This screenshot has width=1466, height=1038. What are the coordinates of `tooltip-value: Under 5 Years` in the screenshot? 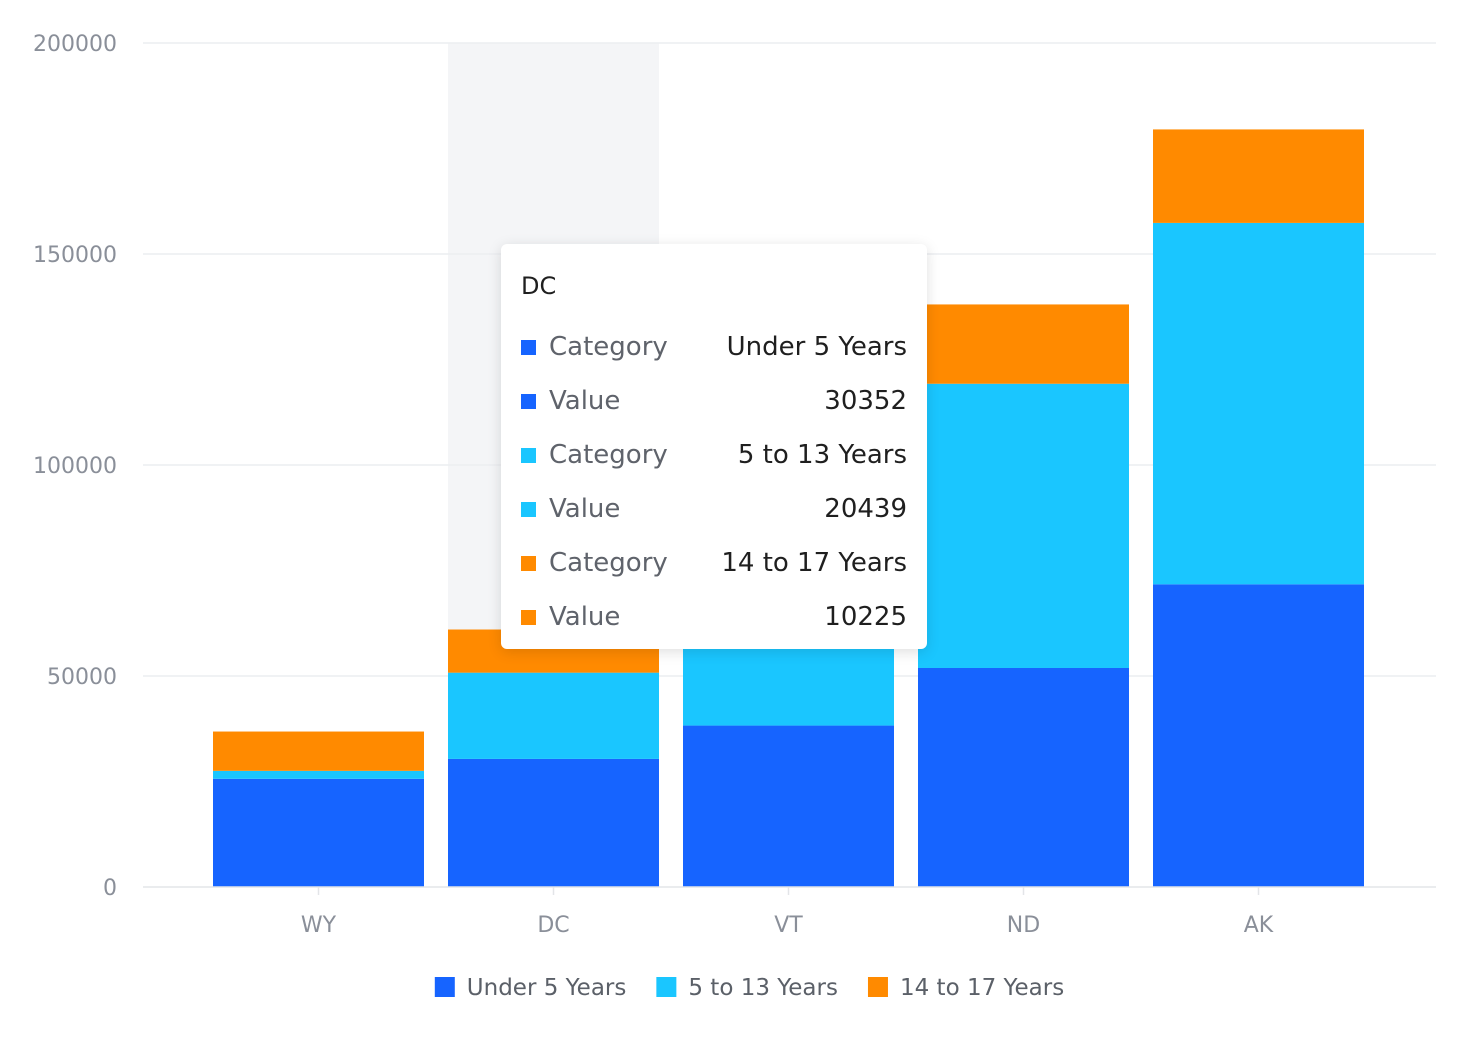 It's located at (816, 347).